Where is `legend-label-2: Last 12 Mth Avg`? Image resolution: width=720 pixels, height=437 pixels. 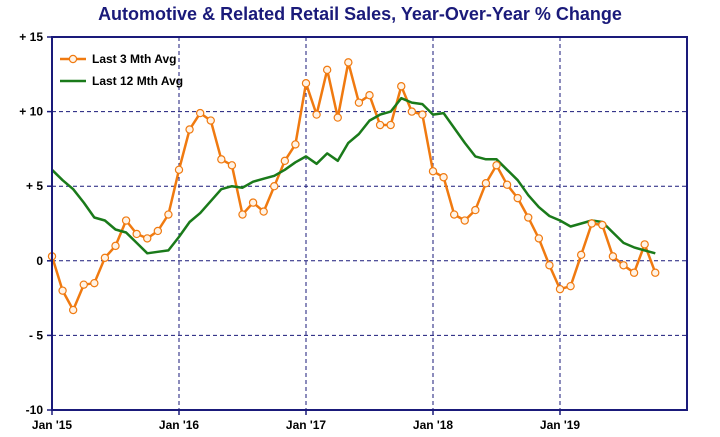 legend-label-2: Last 12 Mth Avg is located at coordinates (137, 81).